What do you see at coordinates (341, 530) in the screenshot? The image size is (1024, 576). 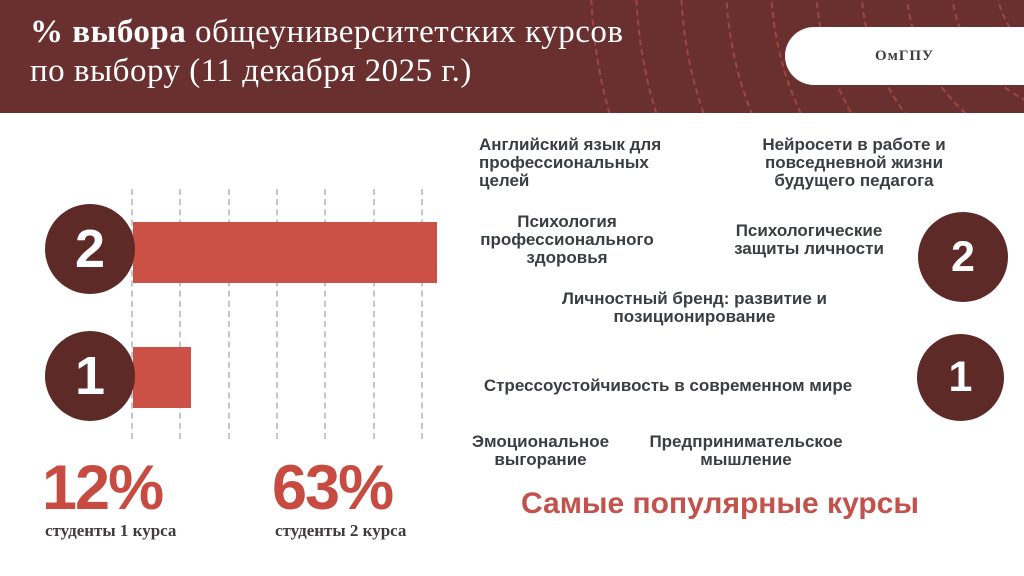 I see `stat-label-year-2: студенты 2 курса` at bounding box center [341, 530].